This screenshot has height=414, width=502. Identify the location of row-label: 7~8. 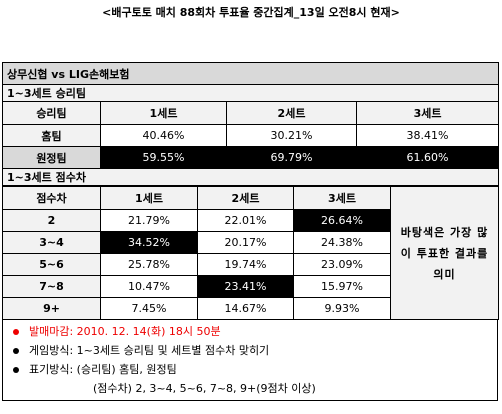
(51, 286).